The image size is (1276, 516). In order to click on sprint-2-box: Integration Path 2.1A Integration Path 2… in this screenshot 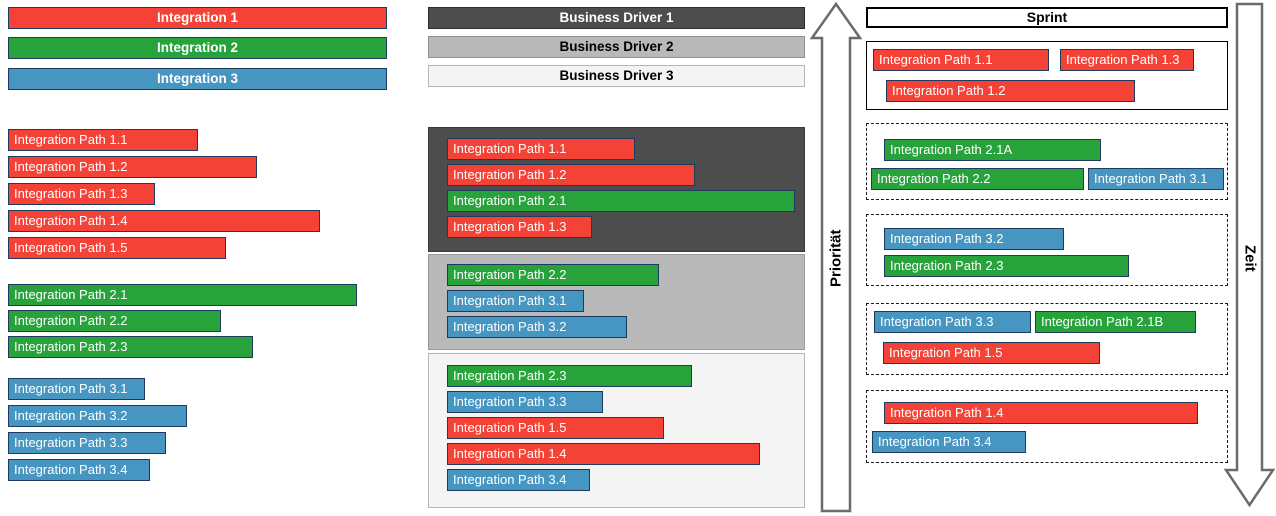, I will do `click(1047, 161)`.